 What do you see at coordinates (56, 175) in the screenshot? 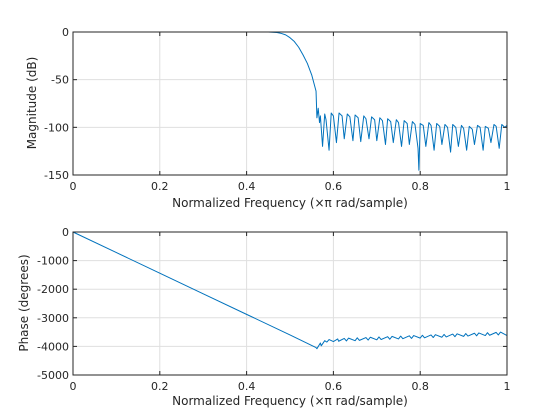
I see `y-tick-label: -150` at bounding box center [56, 175].